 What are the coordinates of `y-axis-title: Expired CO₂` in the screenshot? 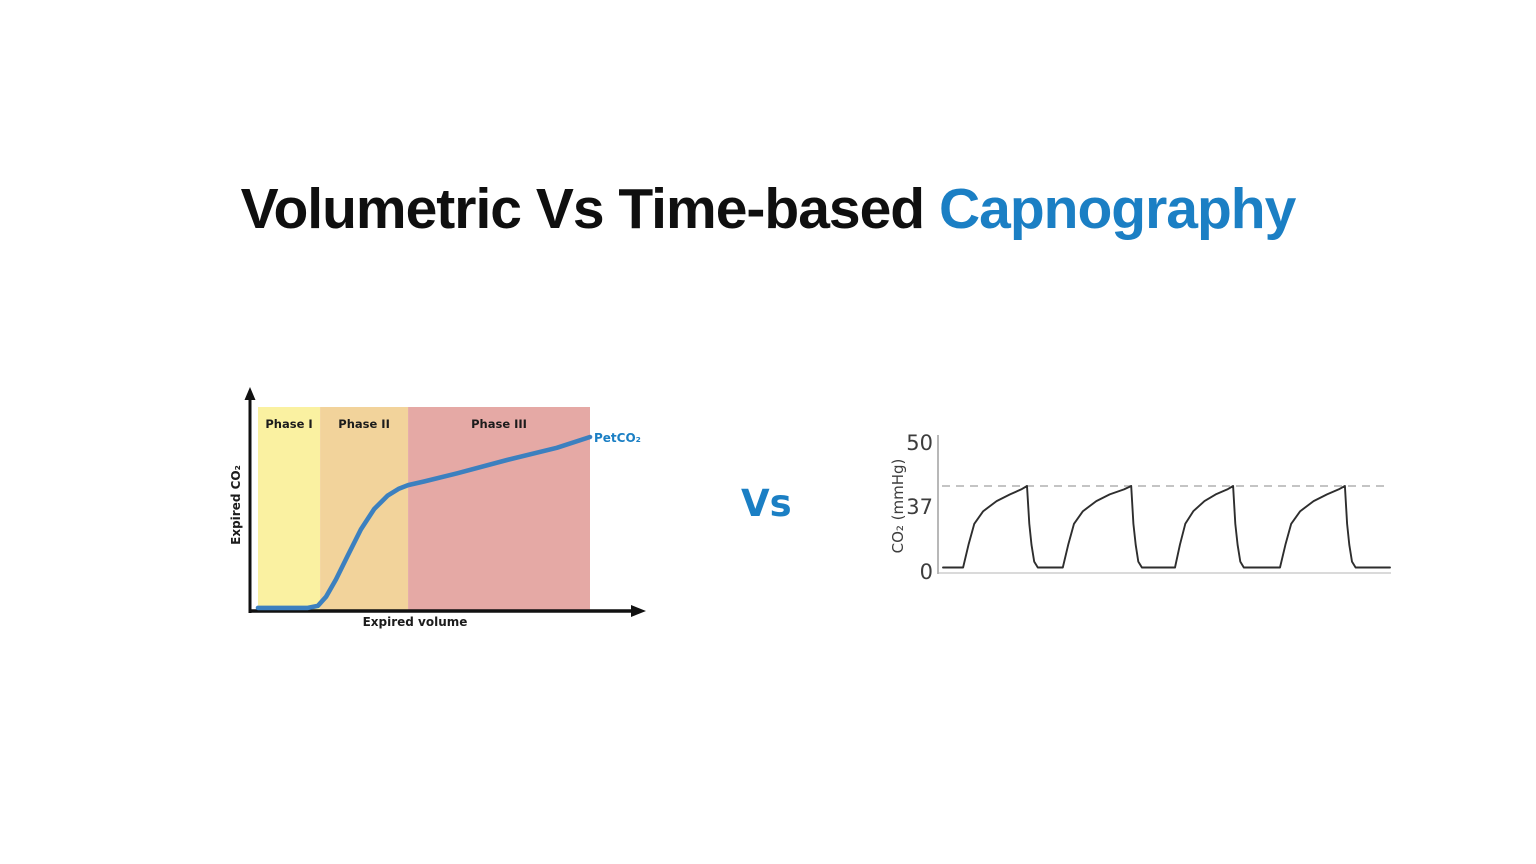 It's located at (236, 505).